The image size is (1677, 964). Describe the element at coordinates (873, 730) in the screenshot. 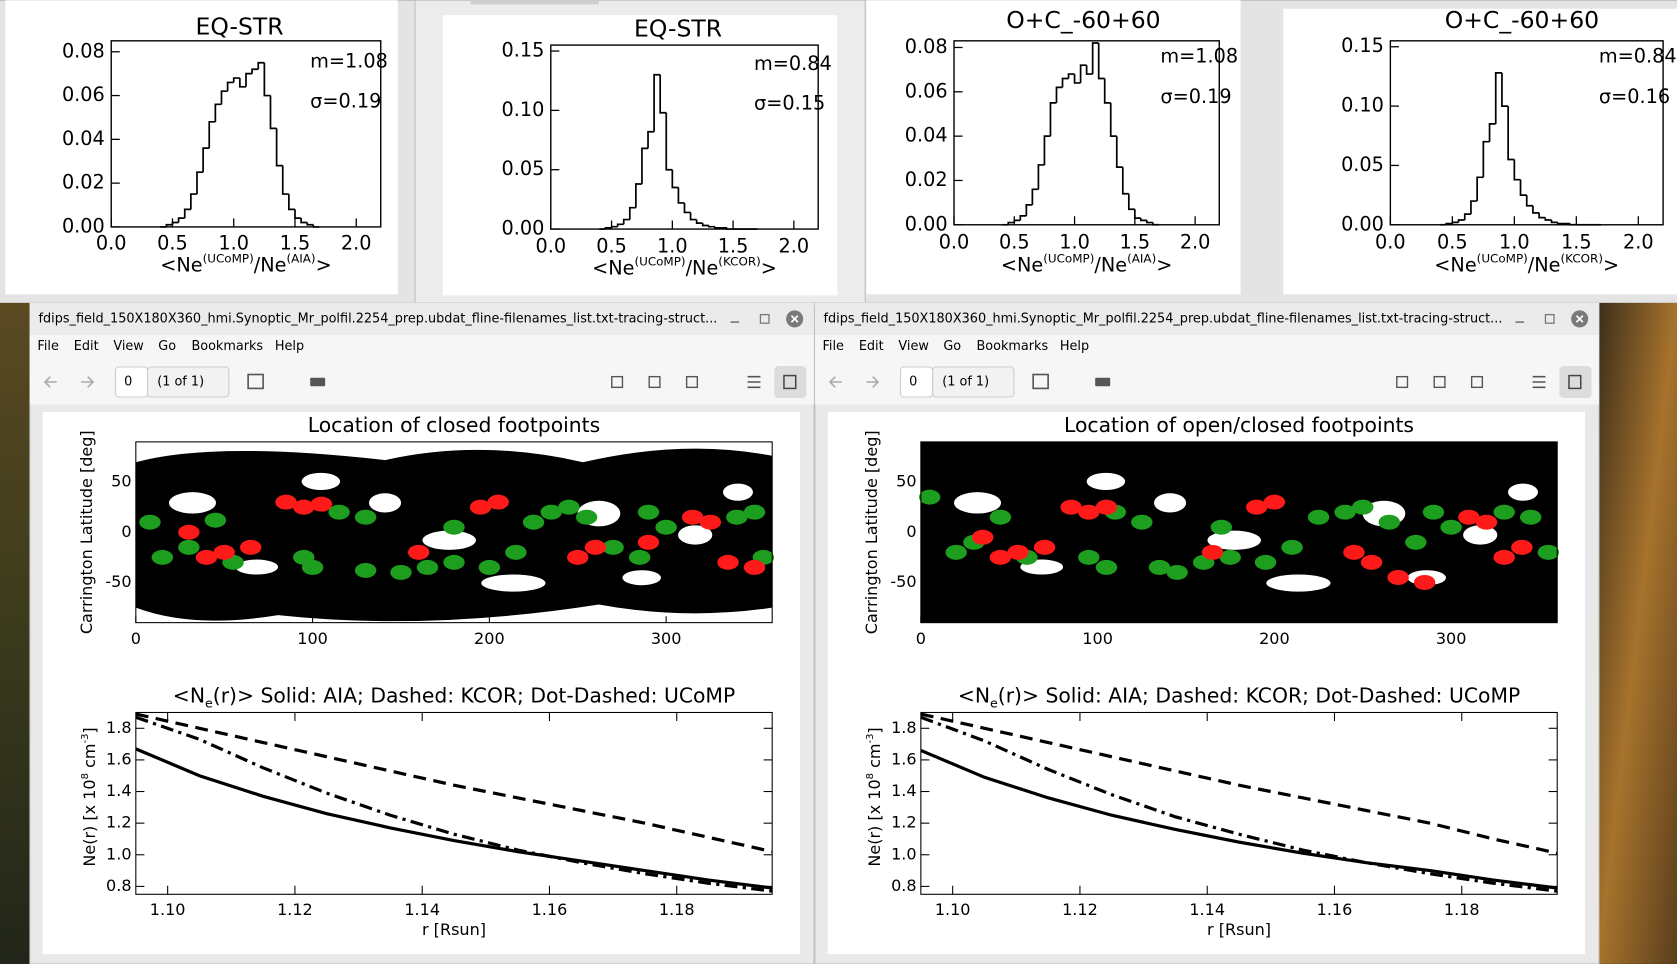

I see `y-axis-label-part: ]` at that location.